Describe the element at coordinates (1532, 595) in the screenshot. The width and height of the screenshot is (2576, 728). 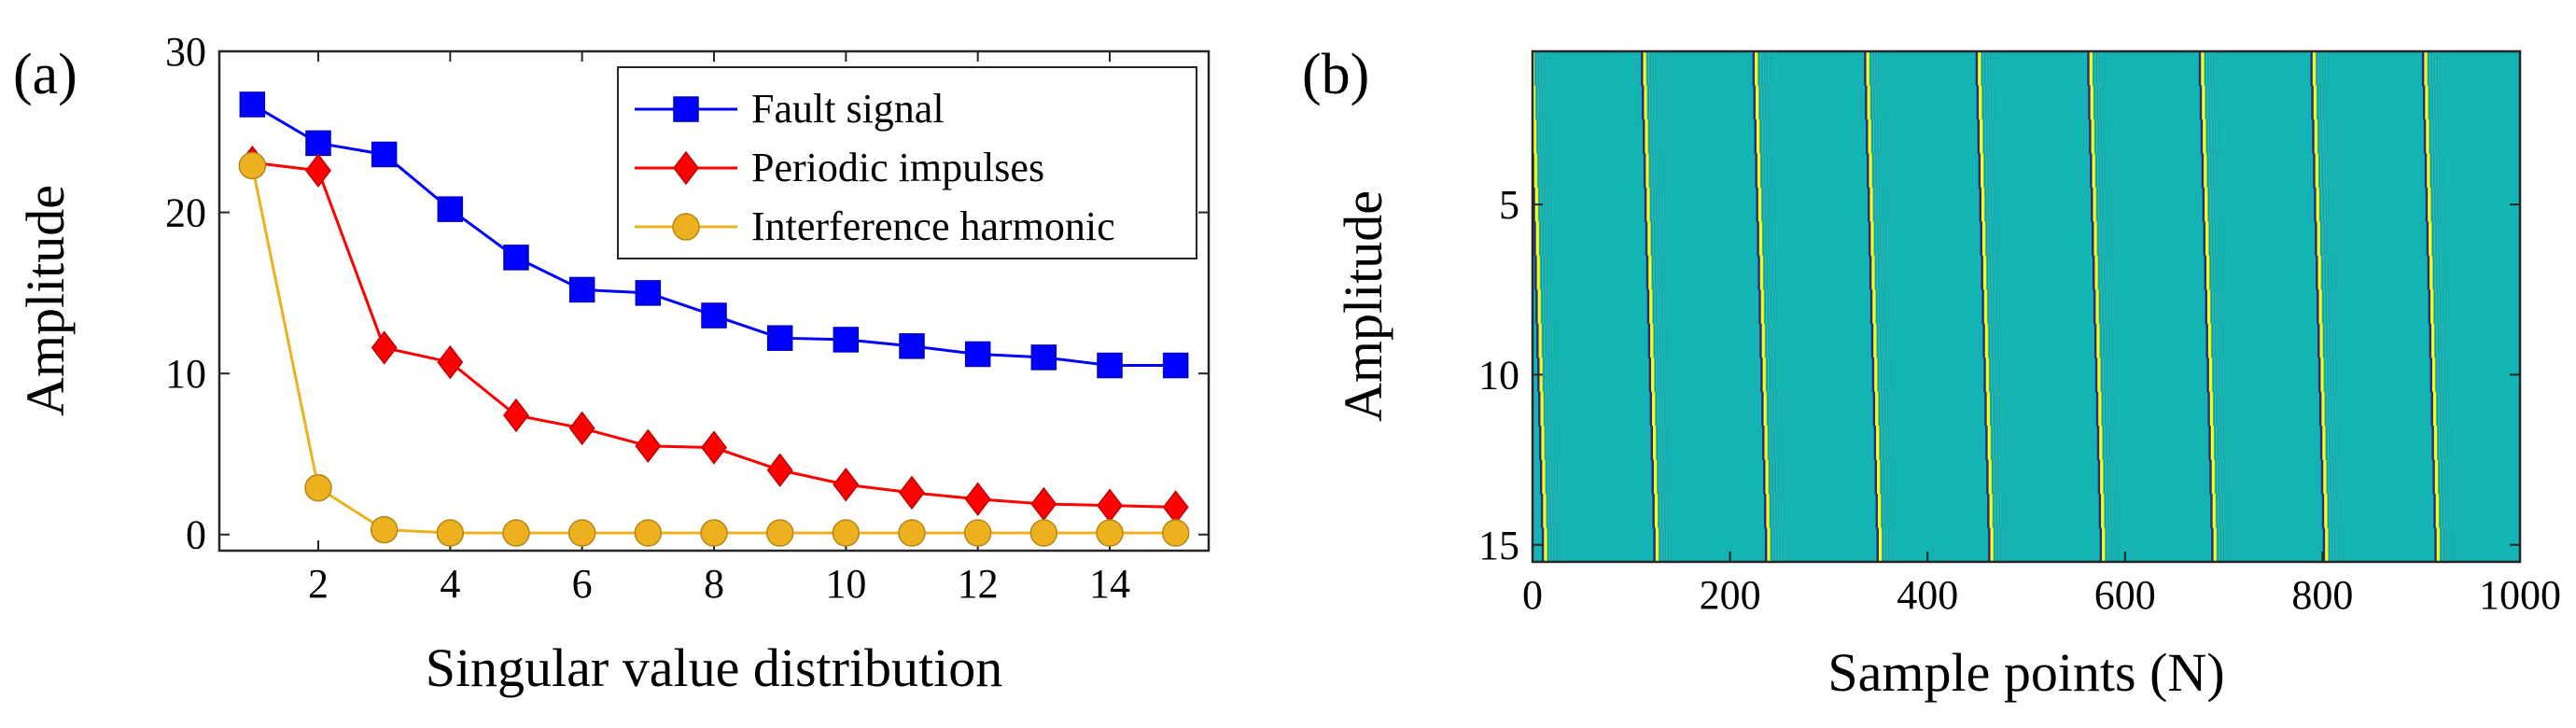
I see `panel-b-x-tick-label: 0` at that location.